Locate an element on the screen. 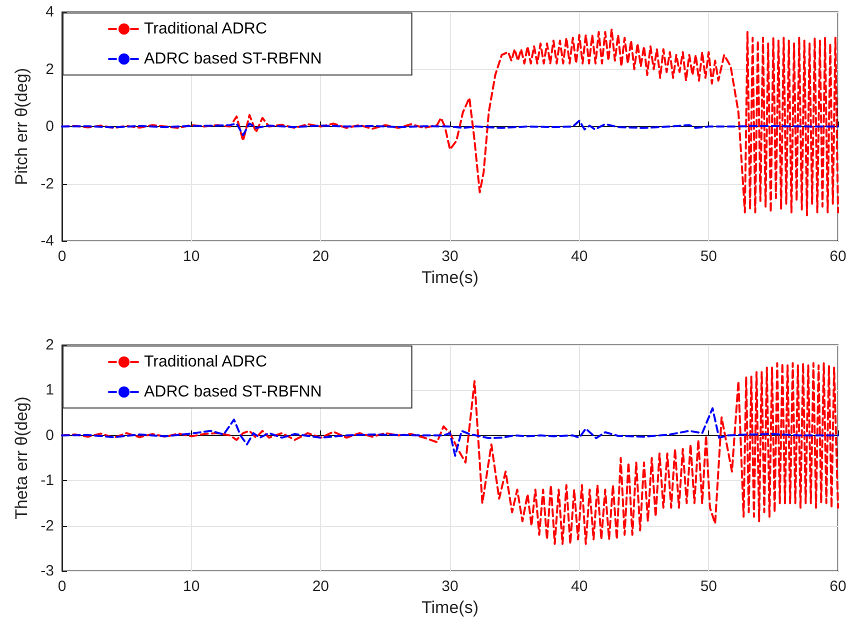 This screenshot has width=852, height=635. y-tick-label: -1 is located at coordinates (47, 481).